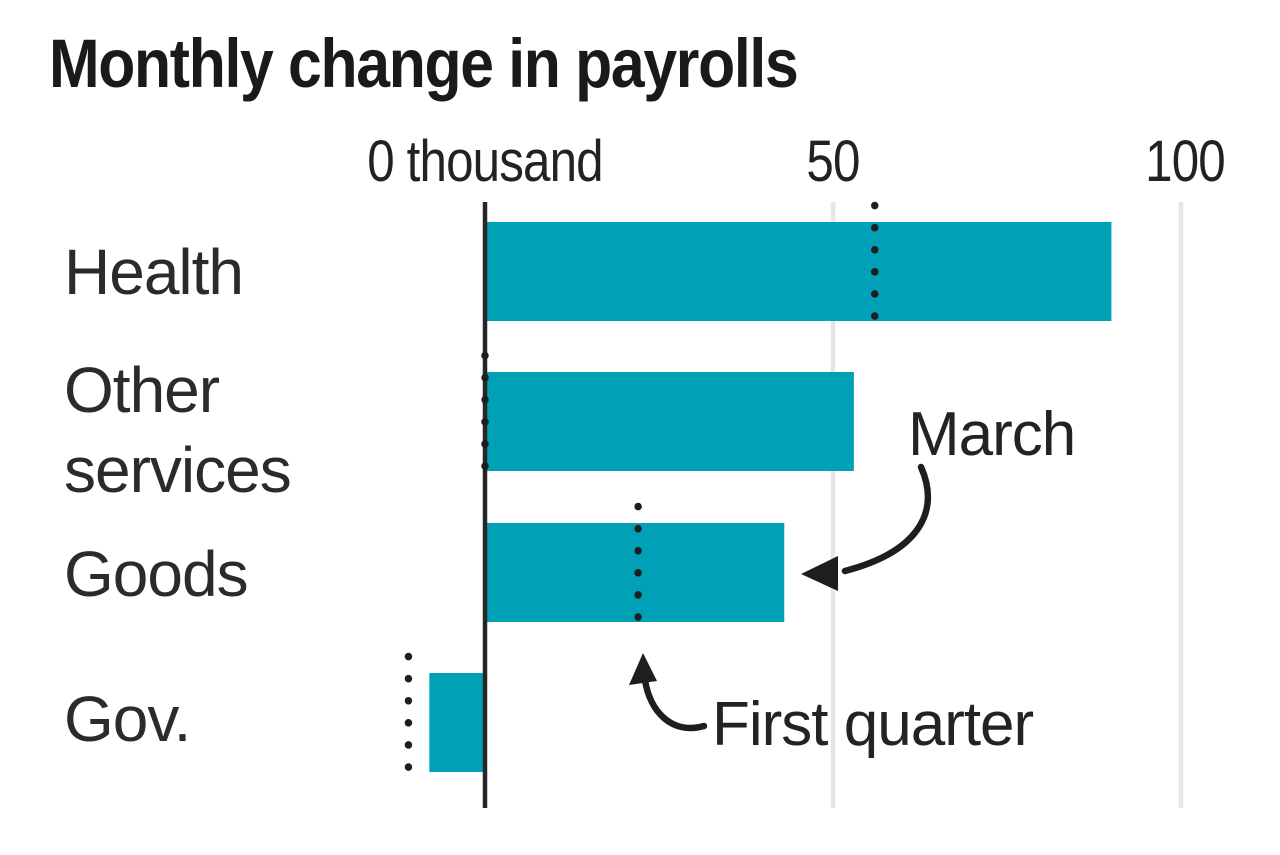 This screenshot has height=855, width=1280. I want to click on annotation-march: March, so click(992, 434).